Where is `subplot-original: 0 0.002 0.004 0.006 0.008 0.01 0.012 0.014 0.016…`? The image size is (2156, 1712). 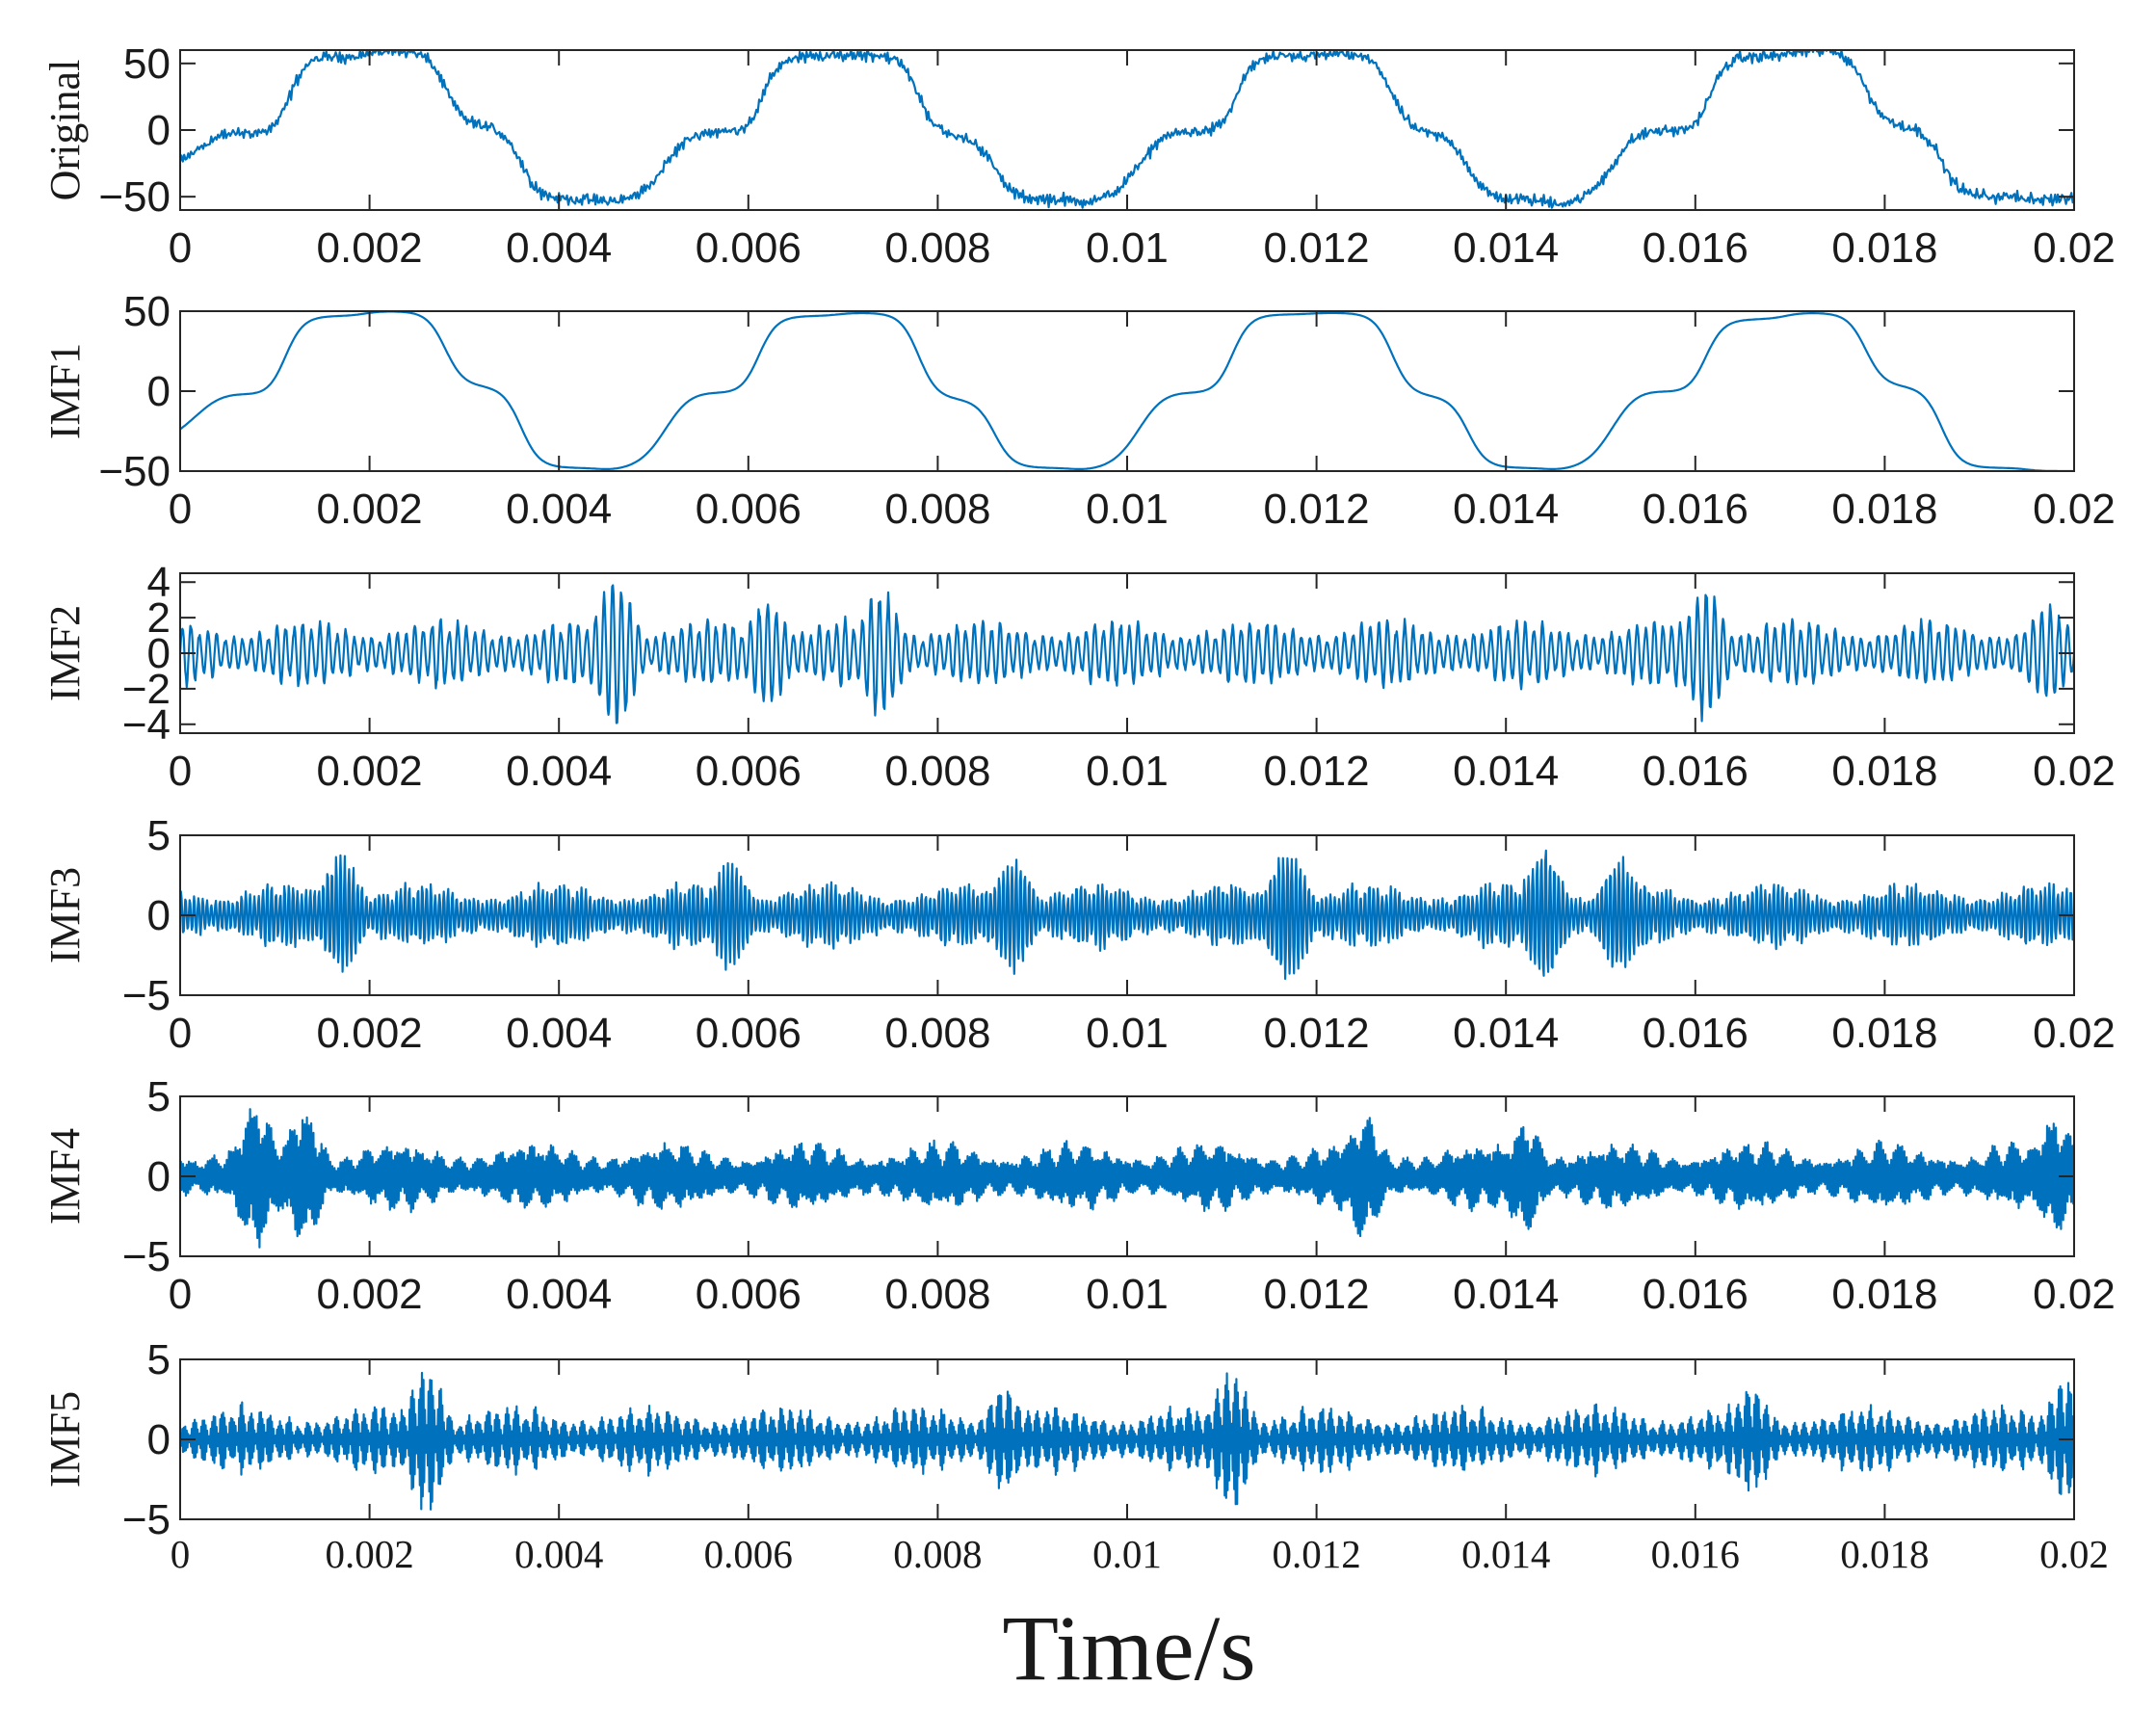 subplot-original: 0 0.002 0.004 0.006 0.008 0.01 0.012 0.014 0.016… is located at coordinates (1078, 156).